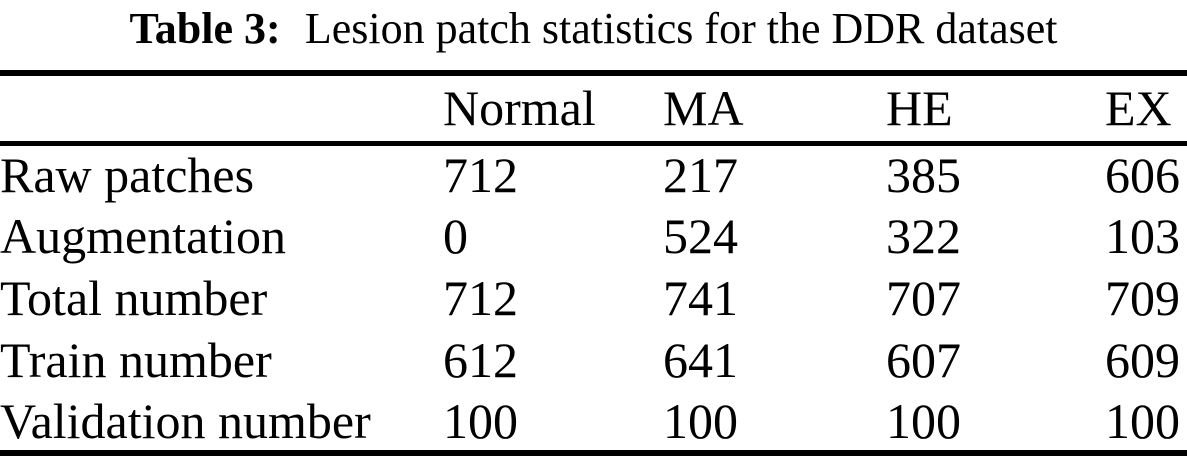 The width and height of the screenshot is (1187, 475). Describe the element at coordinates (700, 298) in the screenshot. I see `cell-ma: 741` at that location.